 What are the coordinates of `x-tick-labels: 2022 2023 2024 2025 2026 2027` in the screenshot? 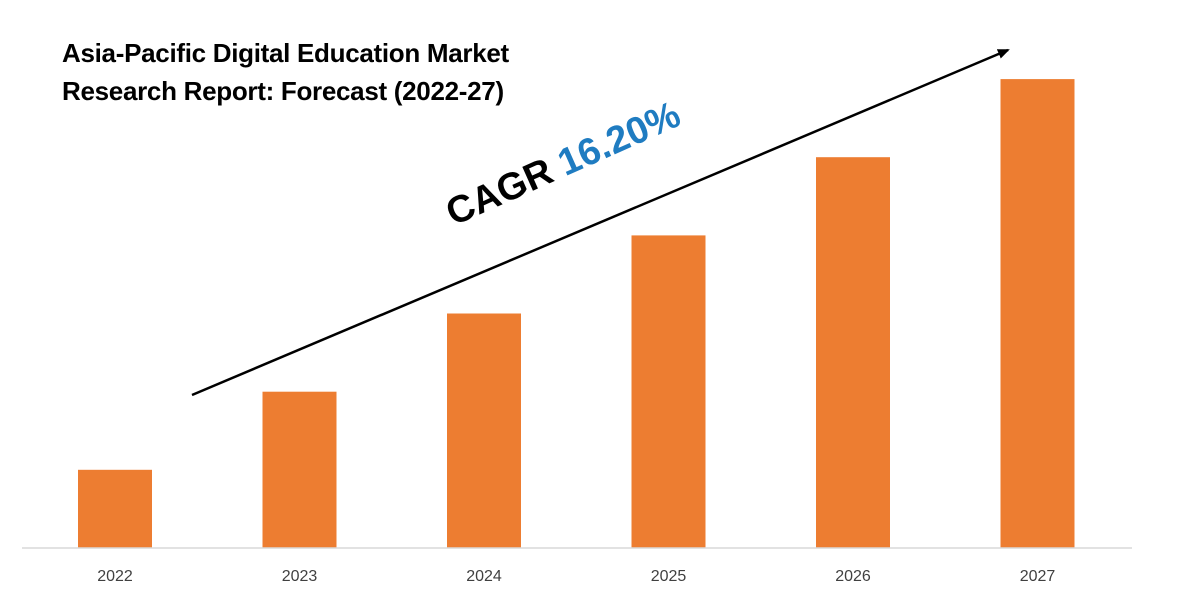 It's located at (576, 576).